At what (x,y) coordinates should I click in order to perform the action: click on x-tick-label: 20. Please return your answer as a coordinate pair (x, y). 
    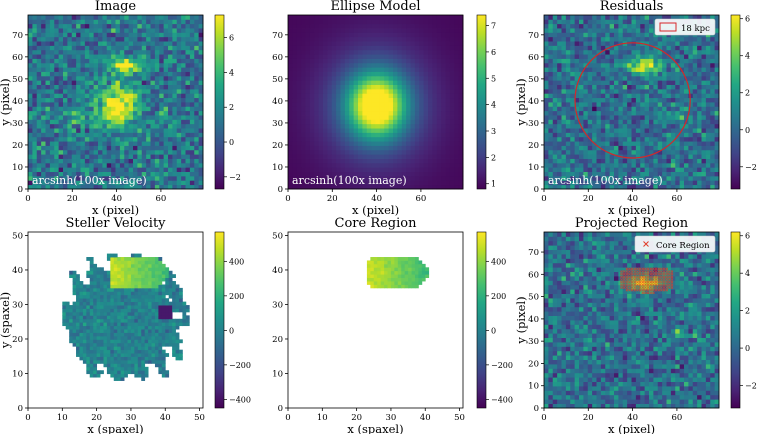
    Looking at the image, I should click on (588, 199).